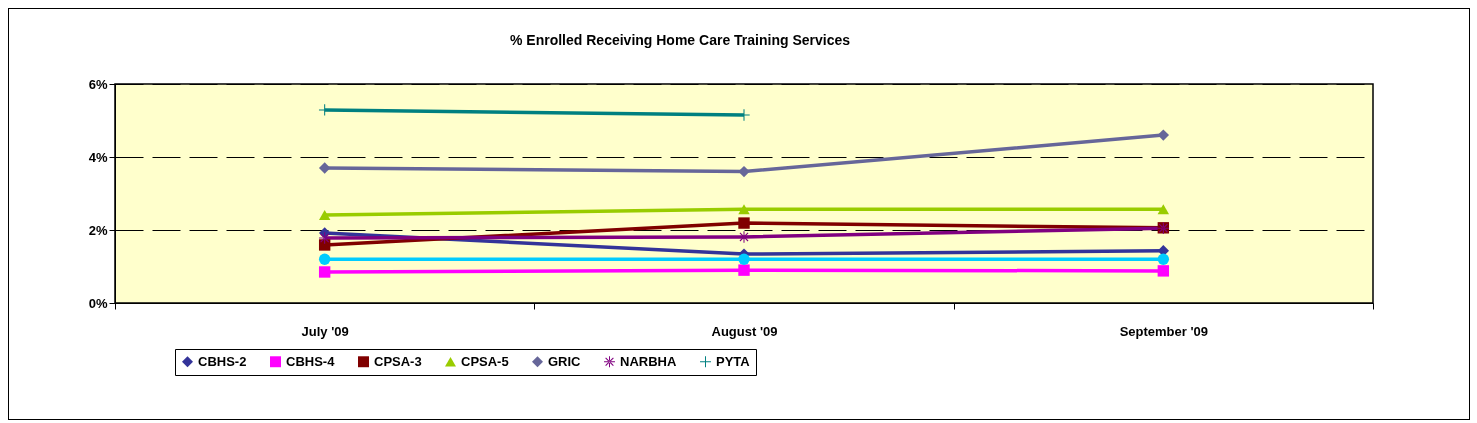 The image size is (1477, 423). Describe the element at coordinates (98, 157) in the screenshot. I see `y-tick-label: 4%` at that location.